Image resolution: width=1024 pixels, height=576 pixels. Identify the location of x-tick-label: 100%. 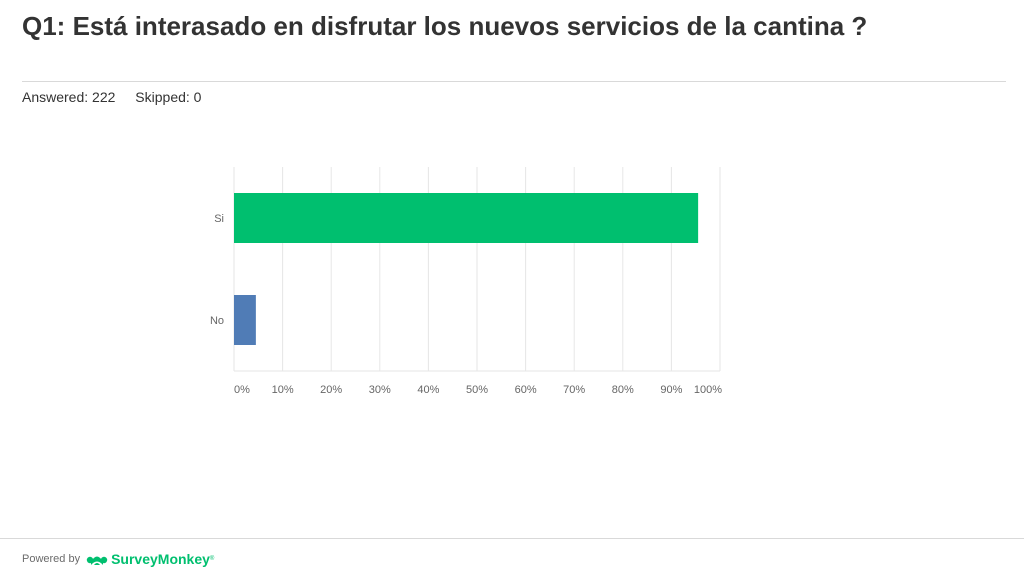
(708, 390).